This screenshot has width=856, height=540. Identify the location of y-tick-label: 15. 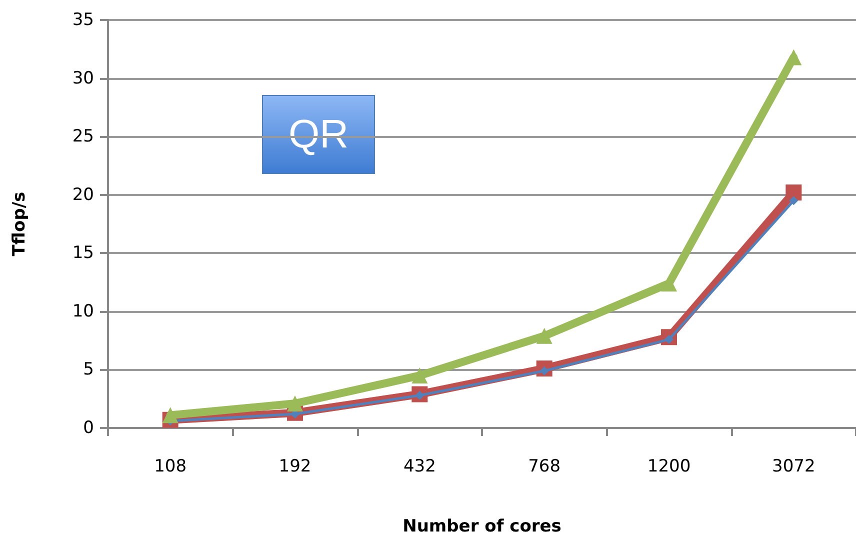
(83, 253).